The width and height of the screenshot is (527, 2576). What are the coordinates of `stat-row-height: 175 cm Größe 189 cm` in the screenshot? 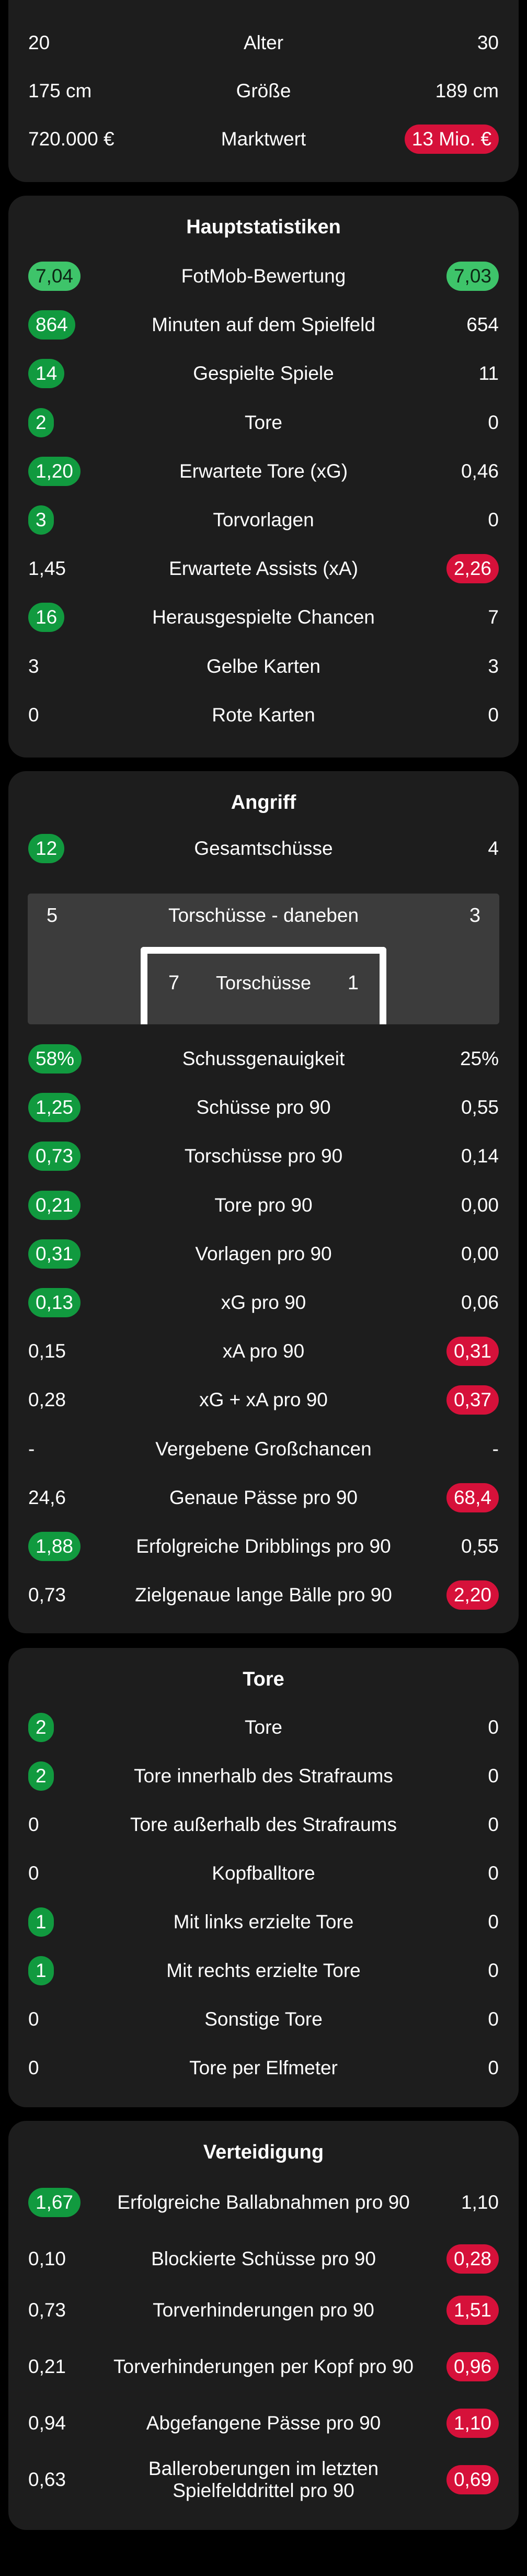 It's located at (263, 91).